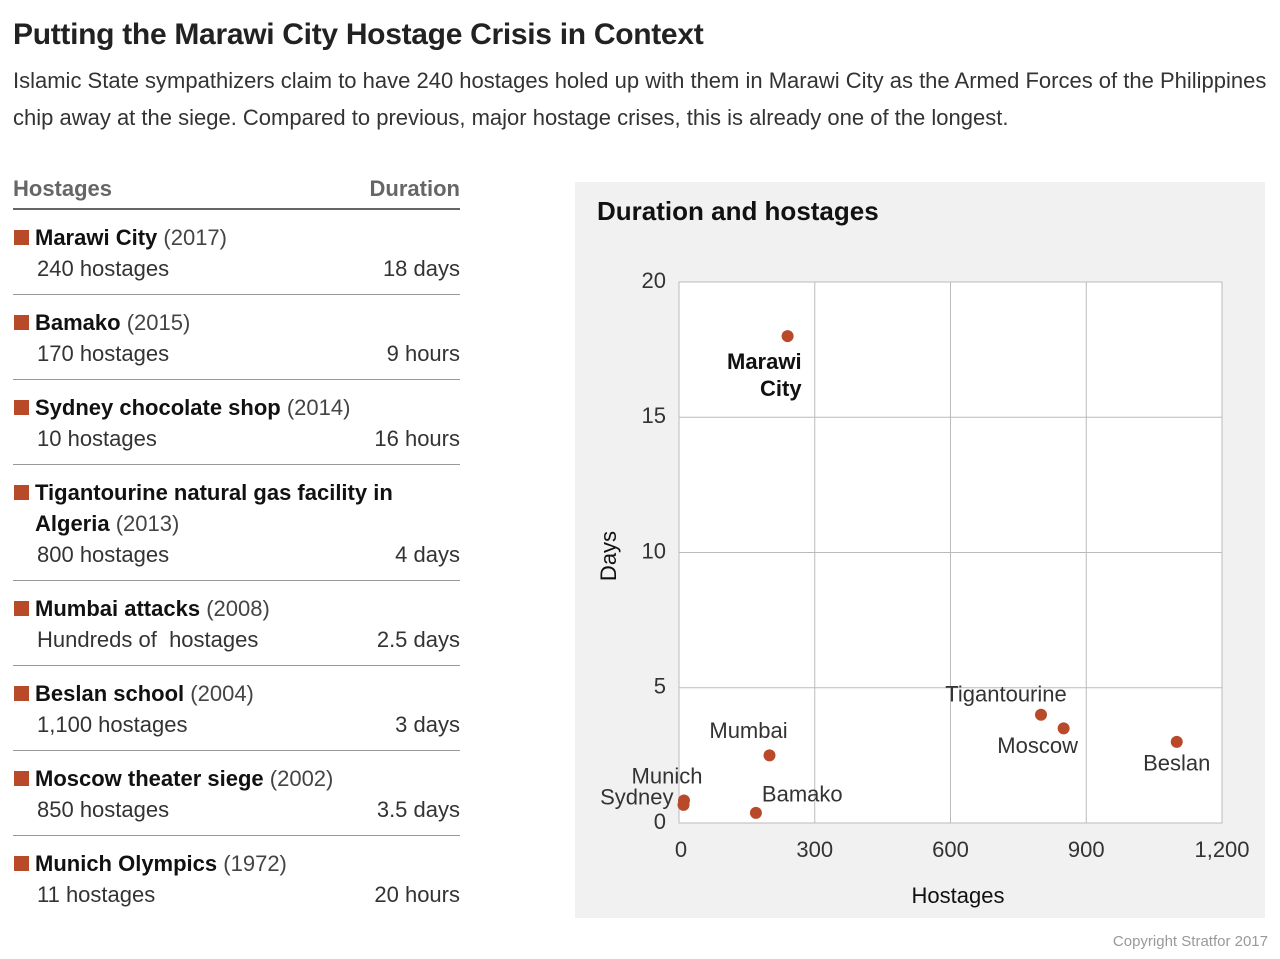 This screenshot has height=959, width=1280. I want to click on event-year: (2004), so click(222, 693).